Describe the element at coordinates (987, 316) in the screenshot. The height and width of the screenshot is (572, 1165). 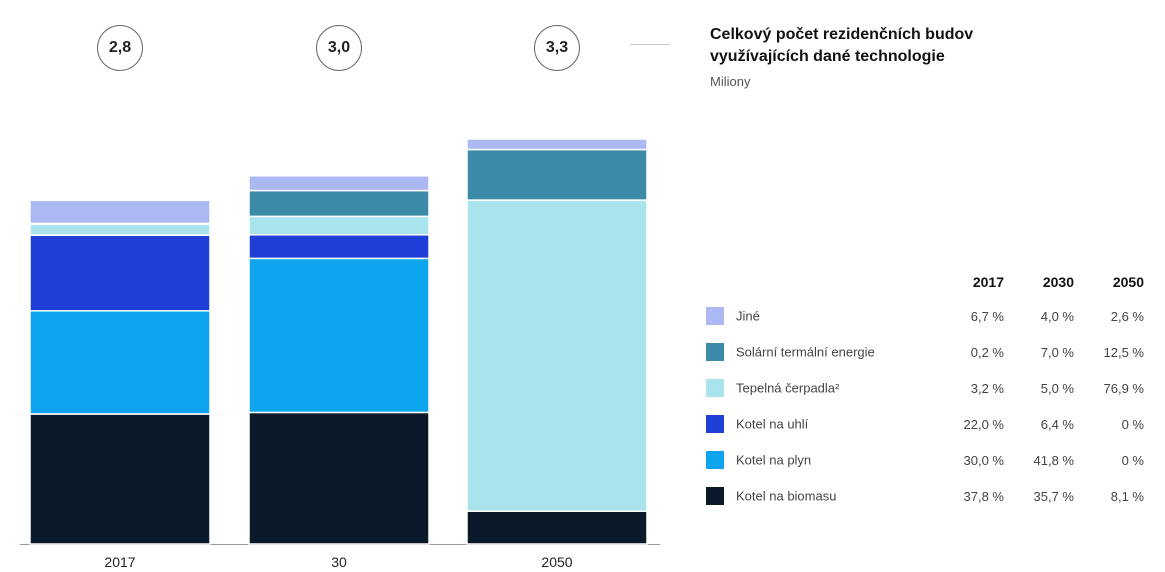
I see `legend-value-jine-2017: 6,7 %` at that location.